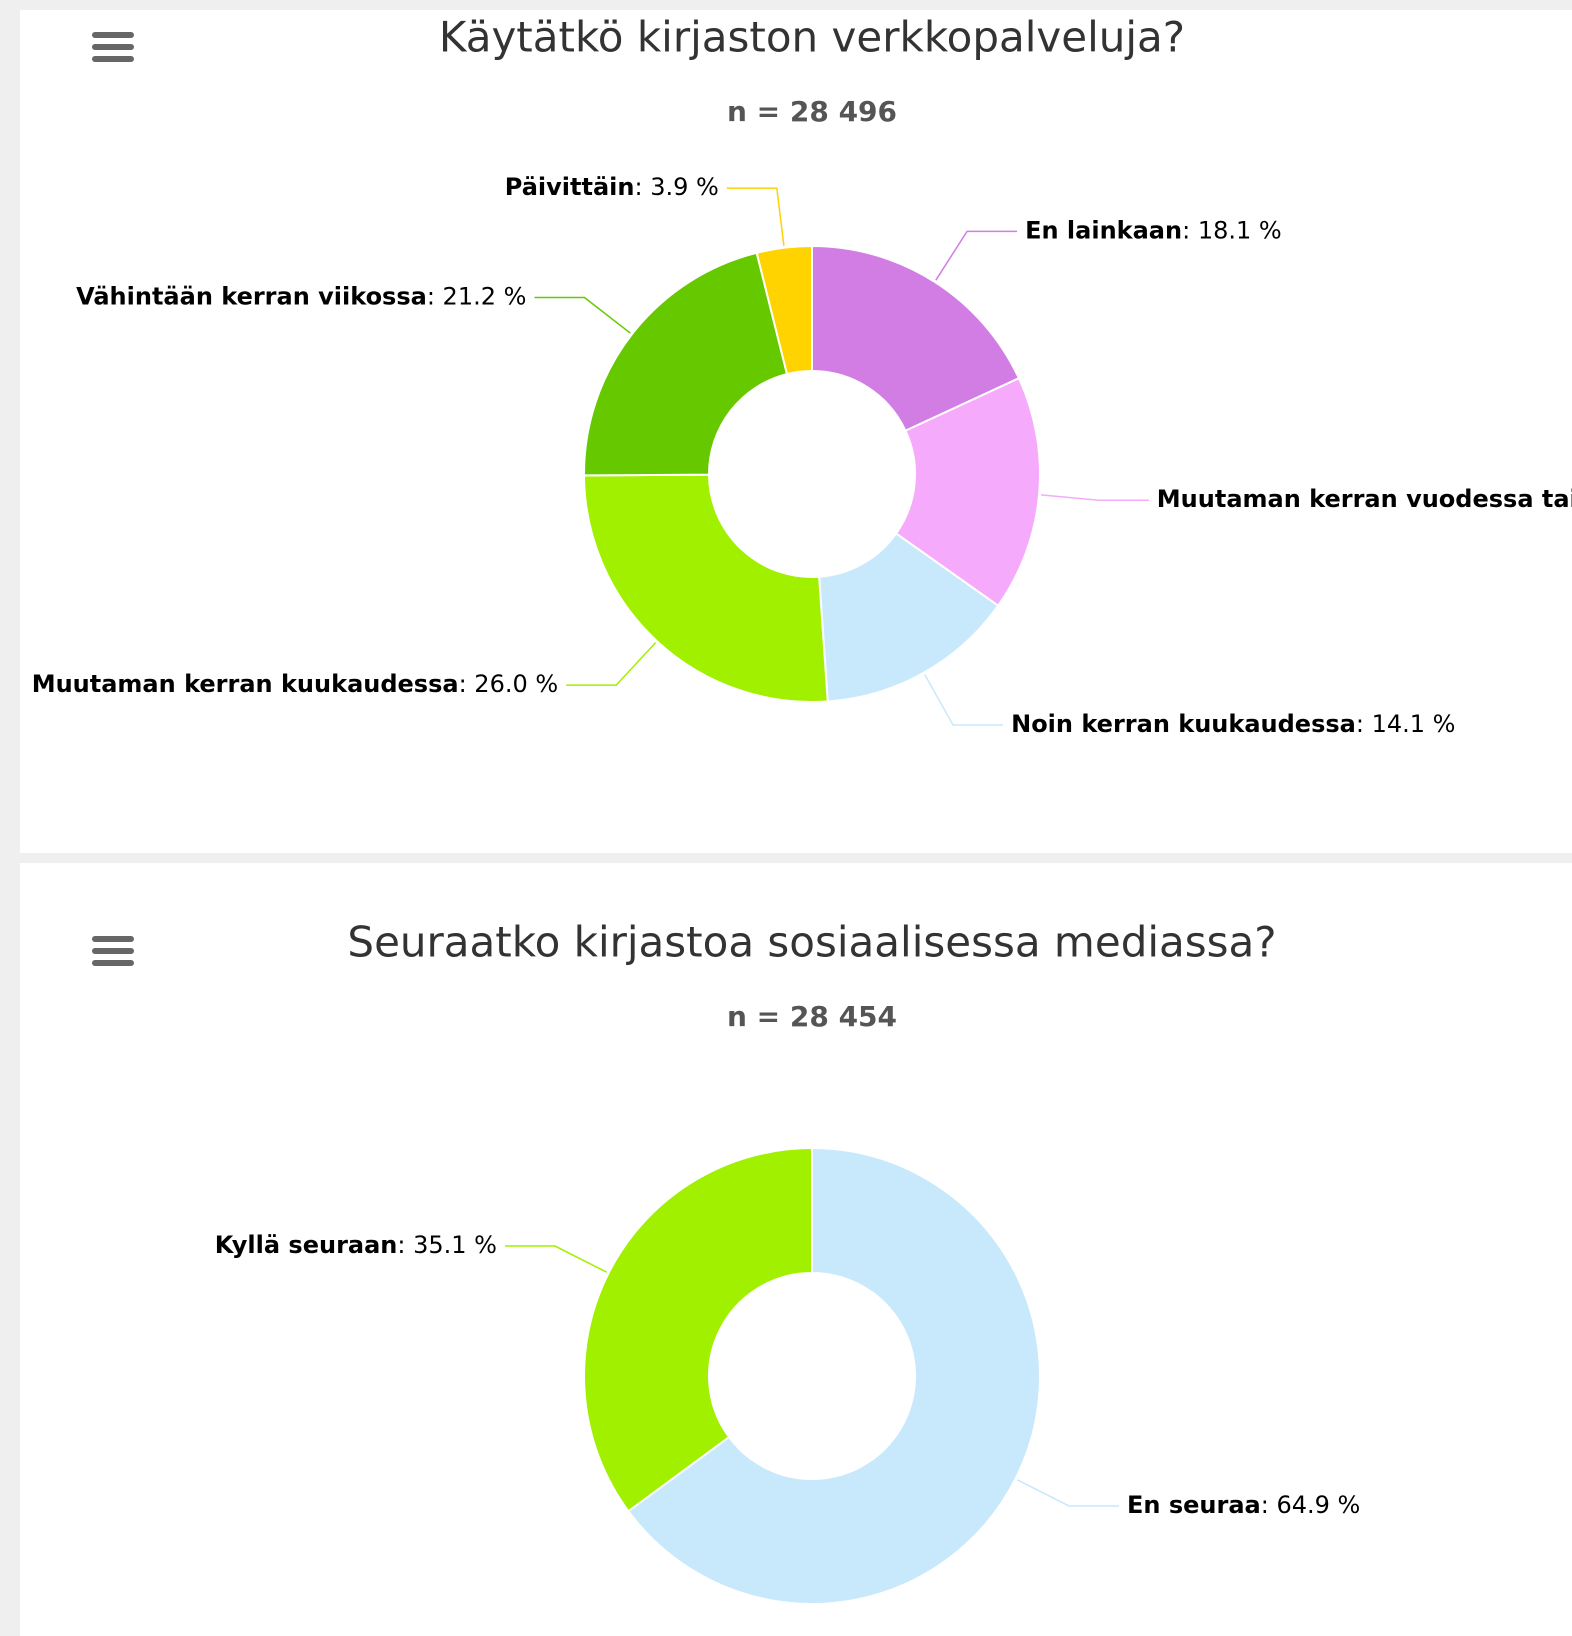 The image size is (1572, 1636). What do you see at coordinates (812, 111) in the screenshot?
I see `chart-subtitle: n = 28 496` at bounding box center [812, 111].